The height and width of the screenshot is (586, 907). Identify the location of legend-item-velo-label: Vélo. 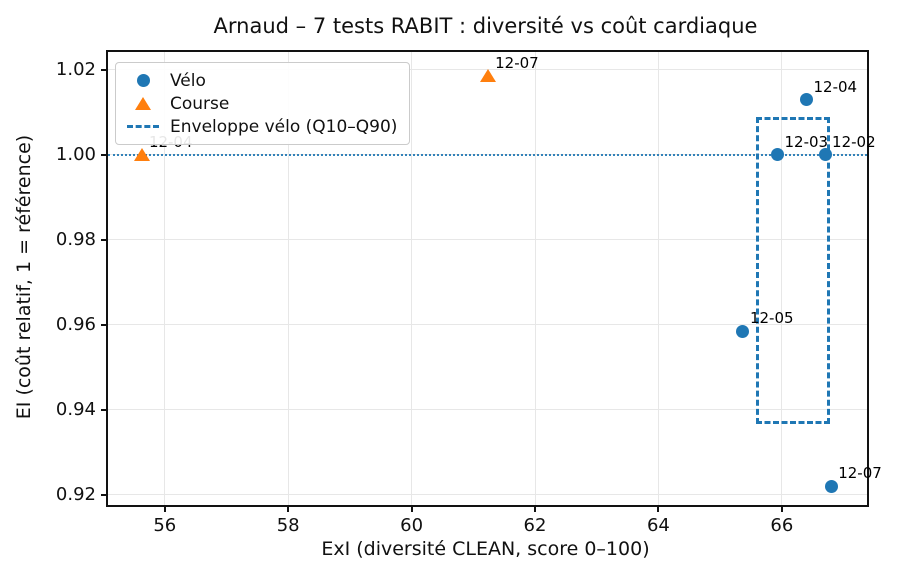
(188, 80).